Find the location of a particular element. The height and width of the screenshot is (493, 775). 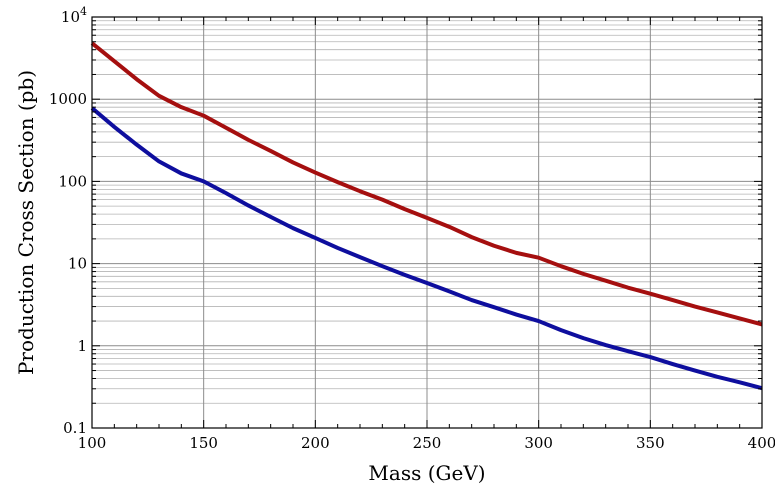

y-tick-label: 1000 is located at coordinates (68, 99).